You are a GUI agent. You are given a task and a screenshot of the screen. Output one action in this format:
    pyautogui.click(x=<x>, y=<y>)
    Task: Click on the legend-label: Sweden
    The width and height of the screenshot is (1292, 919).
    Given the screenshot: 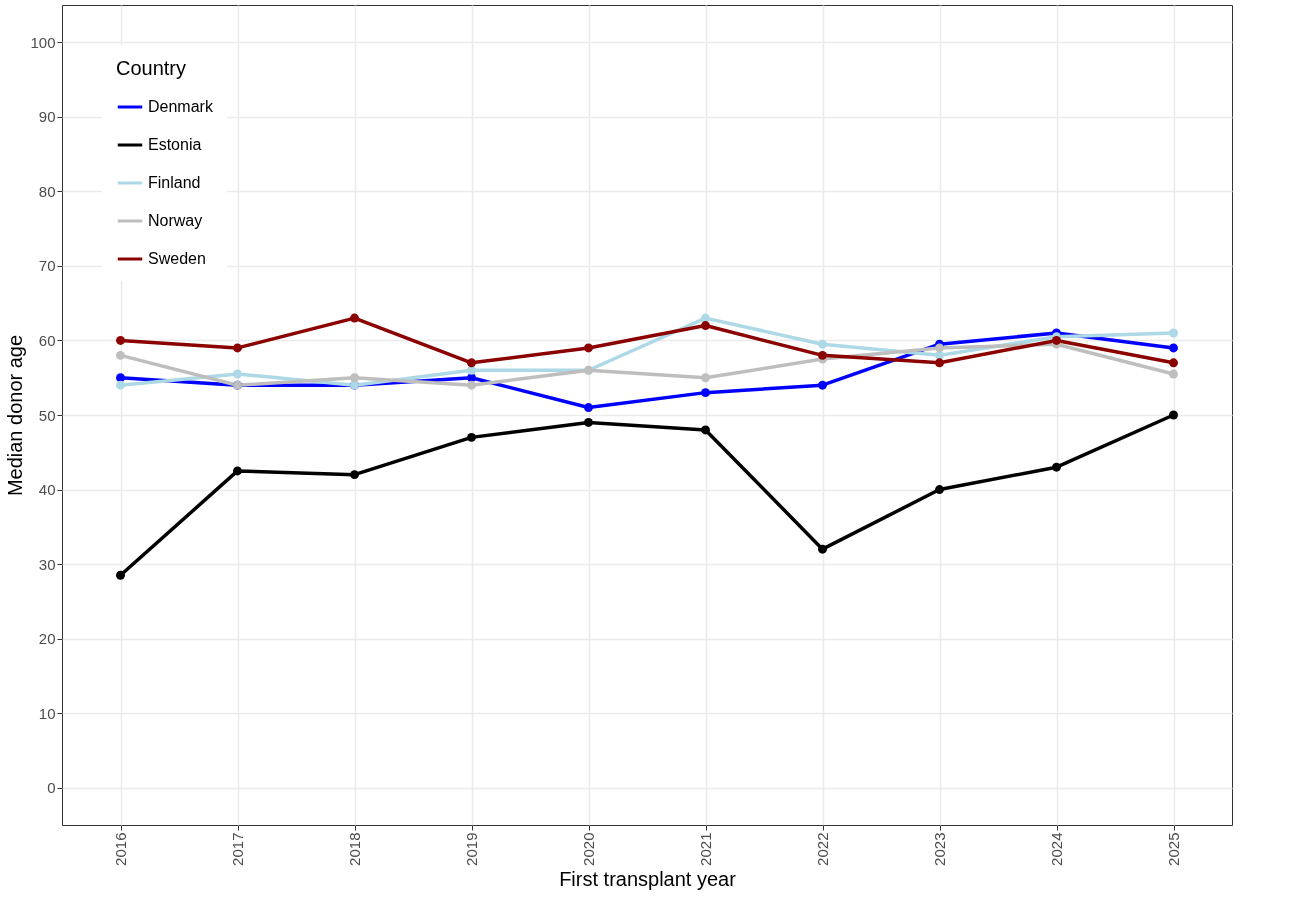 What is the action you would take?
    pyautogui.click(x=177, y=258)
    